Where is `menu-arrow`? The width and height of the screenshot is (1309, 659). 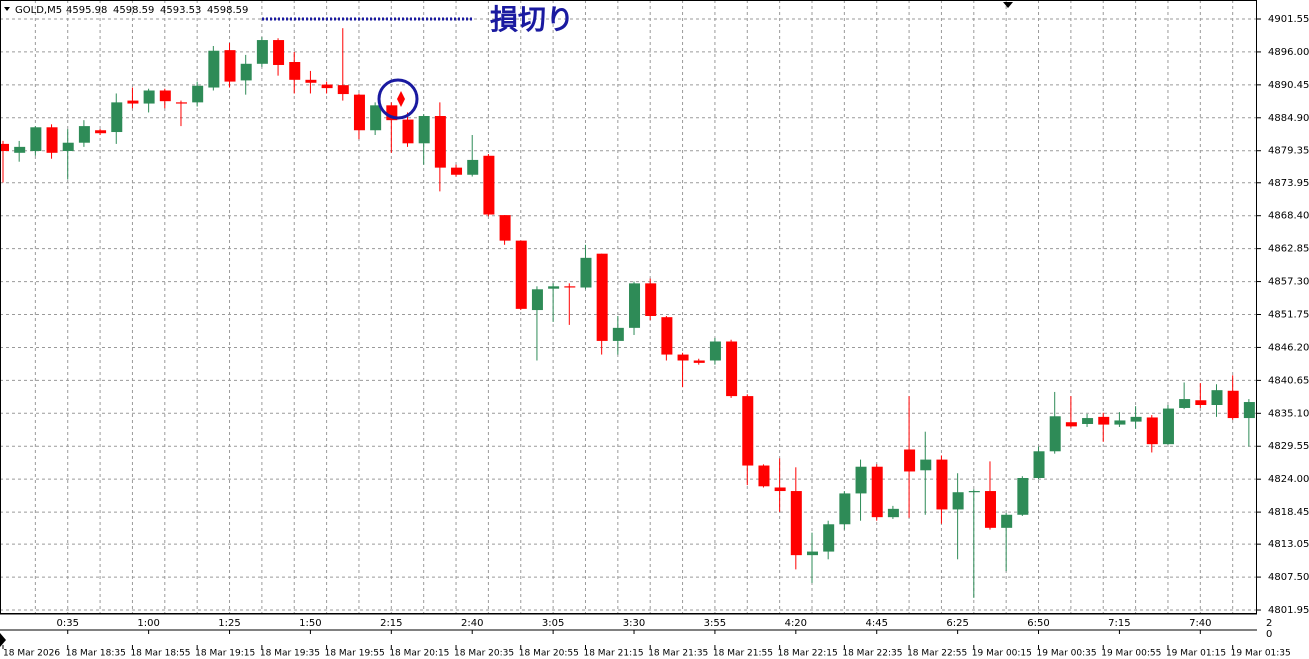
menu-arrow is located at coordinates (7, 9).